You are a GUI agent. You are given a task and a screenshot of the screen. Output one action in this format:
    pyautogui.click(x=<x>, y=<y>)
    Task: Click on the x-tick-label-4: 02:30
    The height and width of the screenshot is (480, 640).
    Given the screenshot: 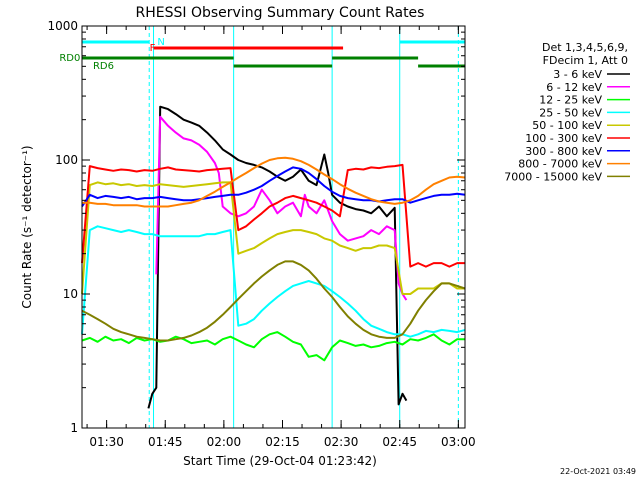 What is the action you would take?
    pyautogui.click(x=341, y=442)
    